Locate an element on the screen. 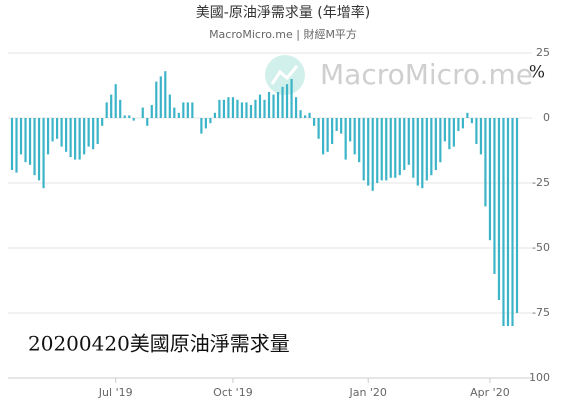 The height and width of the screenshot is (403, 566). x-tick-label: Jul '19 is located at coordinates (115, 392).